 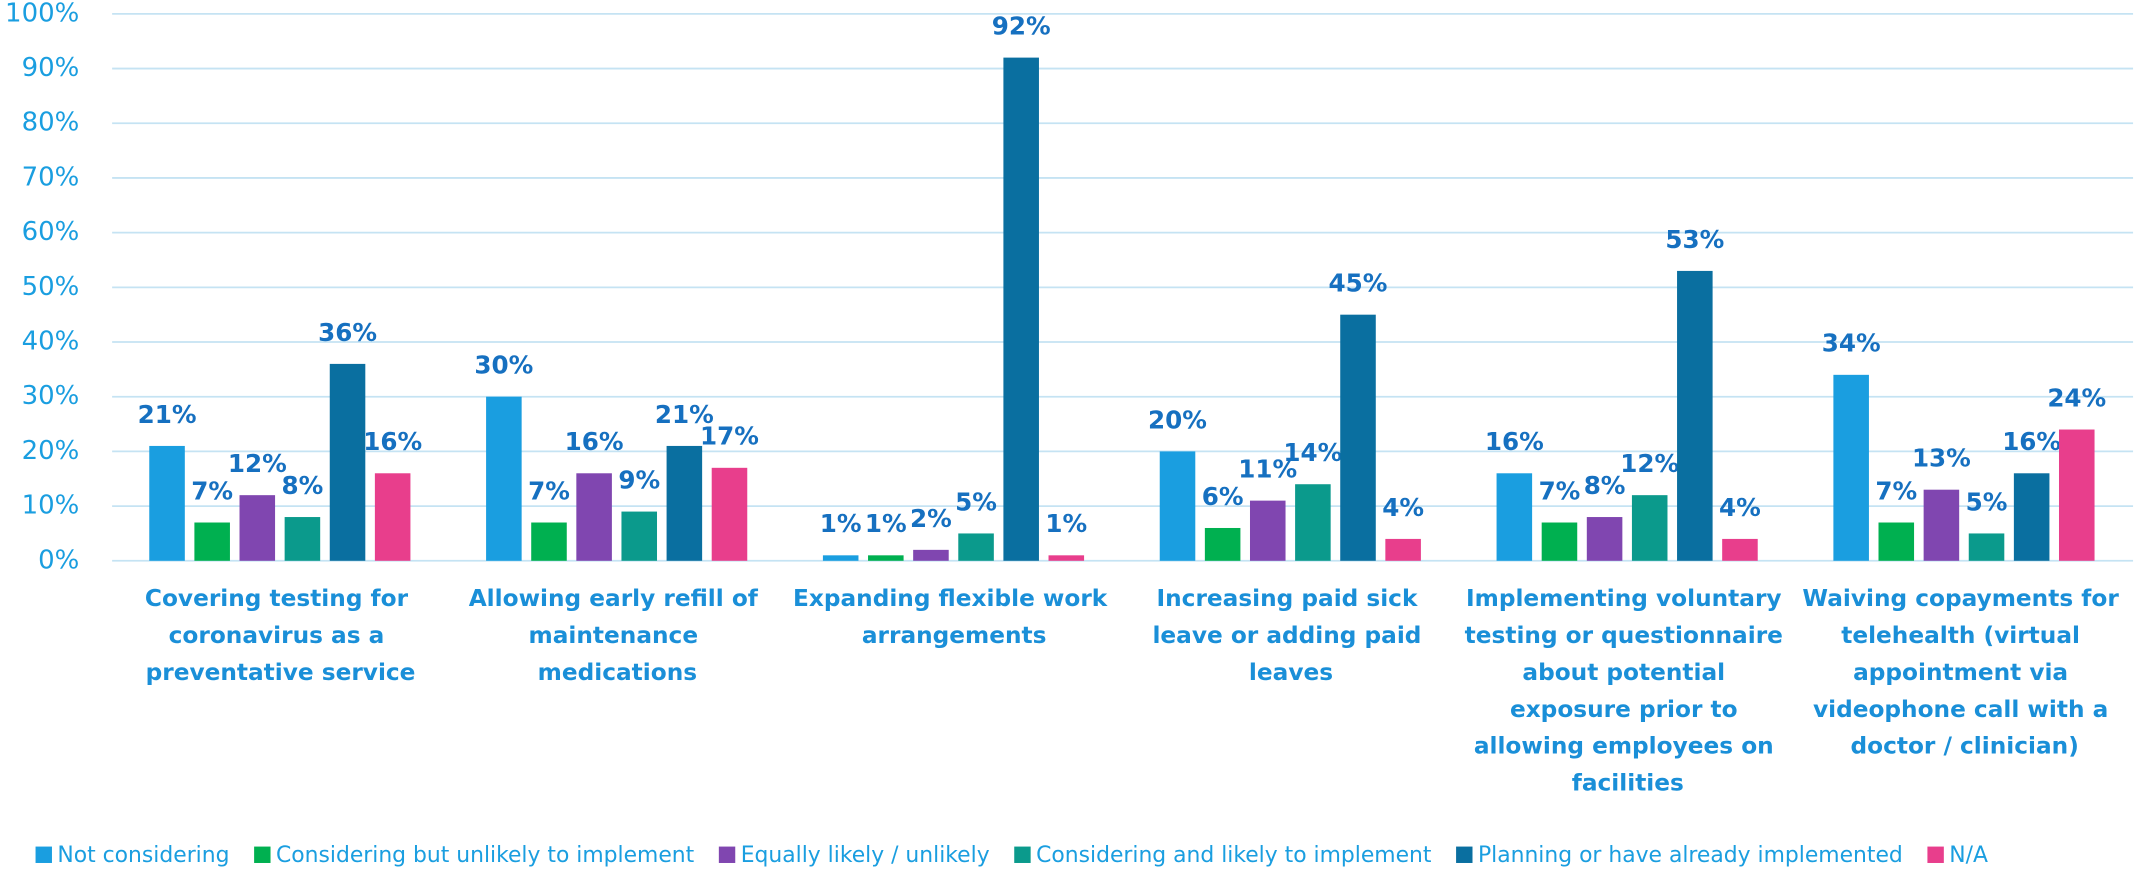 I want to click on x-tick-line: Expanding flexible work, so click(x=954, y=598).